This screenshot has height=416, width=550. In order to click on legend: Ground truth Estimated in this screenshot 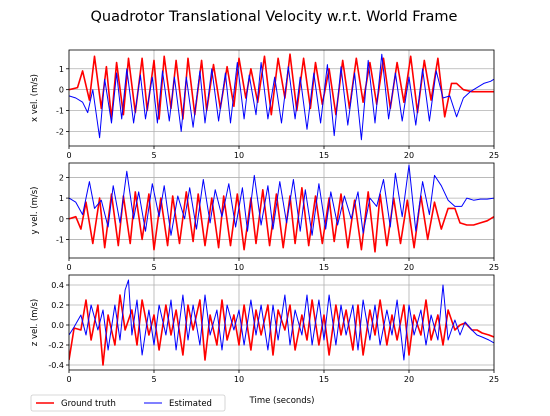, I will do `click(128, 403)`.